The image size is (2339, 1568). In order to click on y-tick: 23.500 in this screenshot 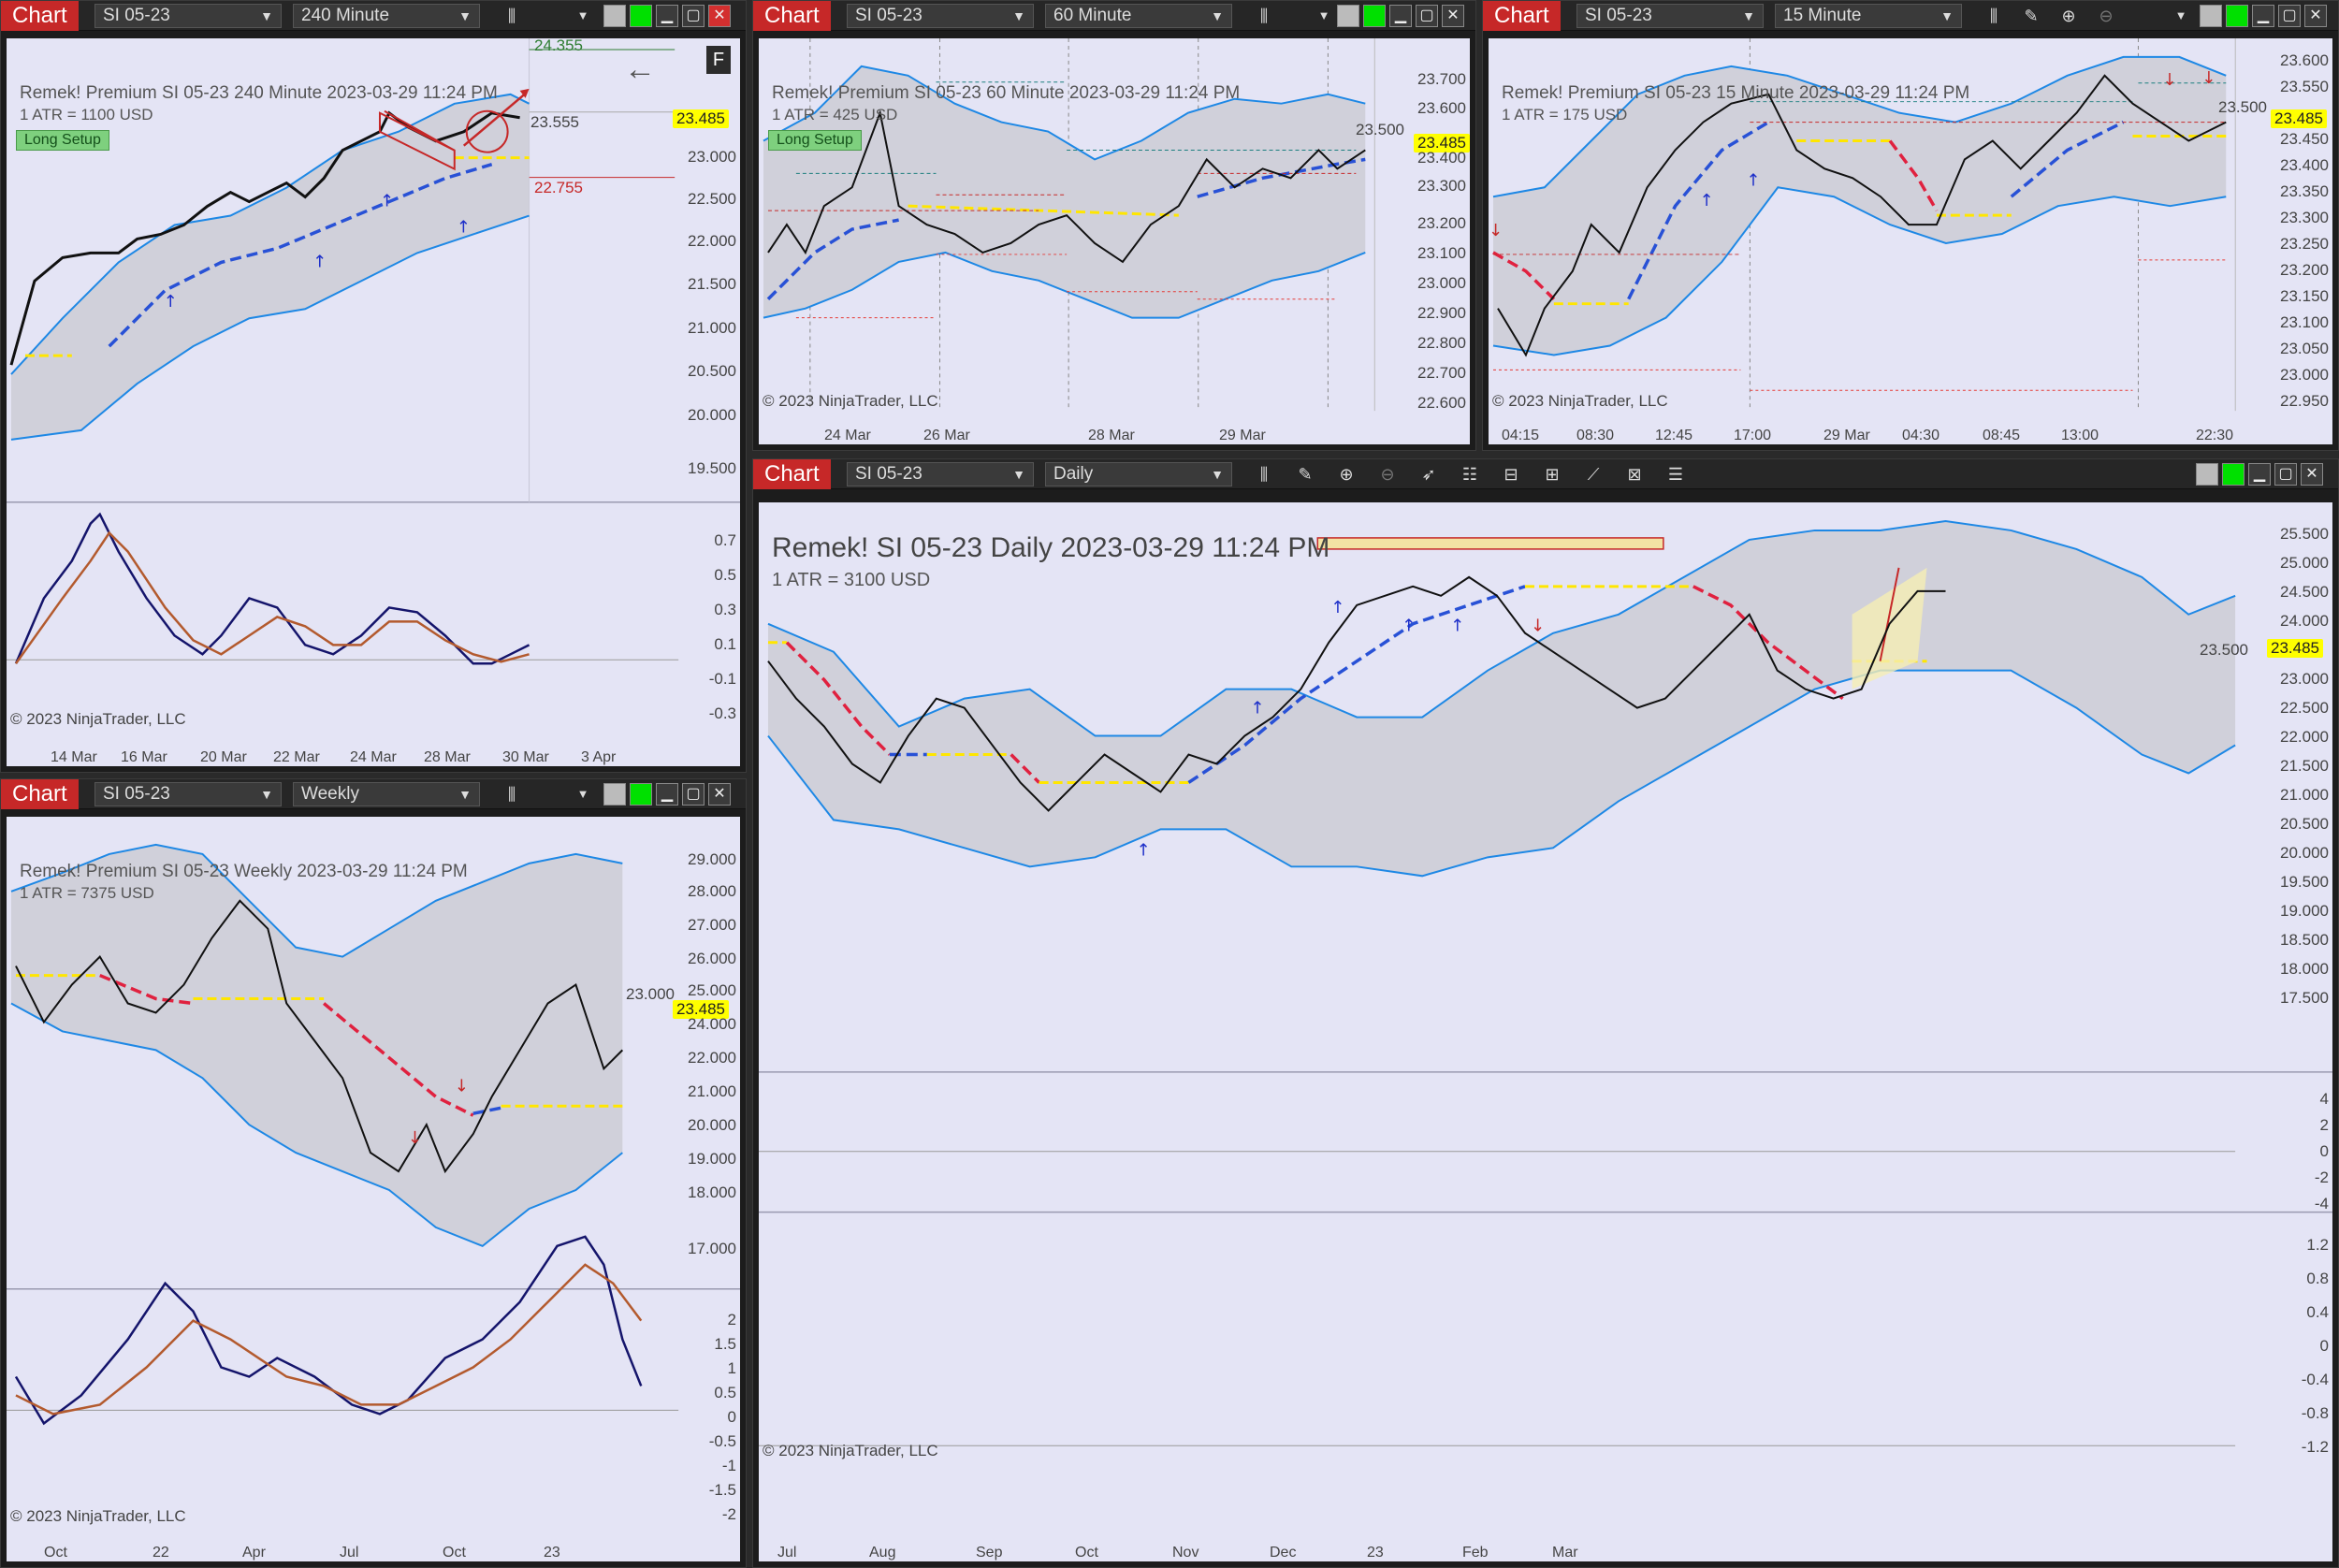, I will do `click(2224, 650)`.